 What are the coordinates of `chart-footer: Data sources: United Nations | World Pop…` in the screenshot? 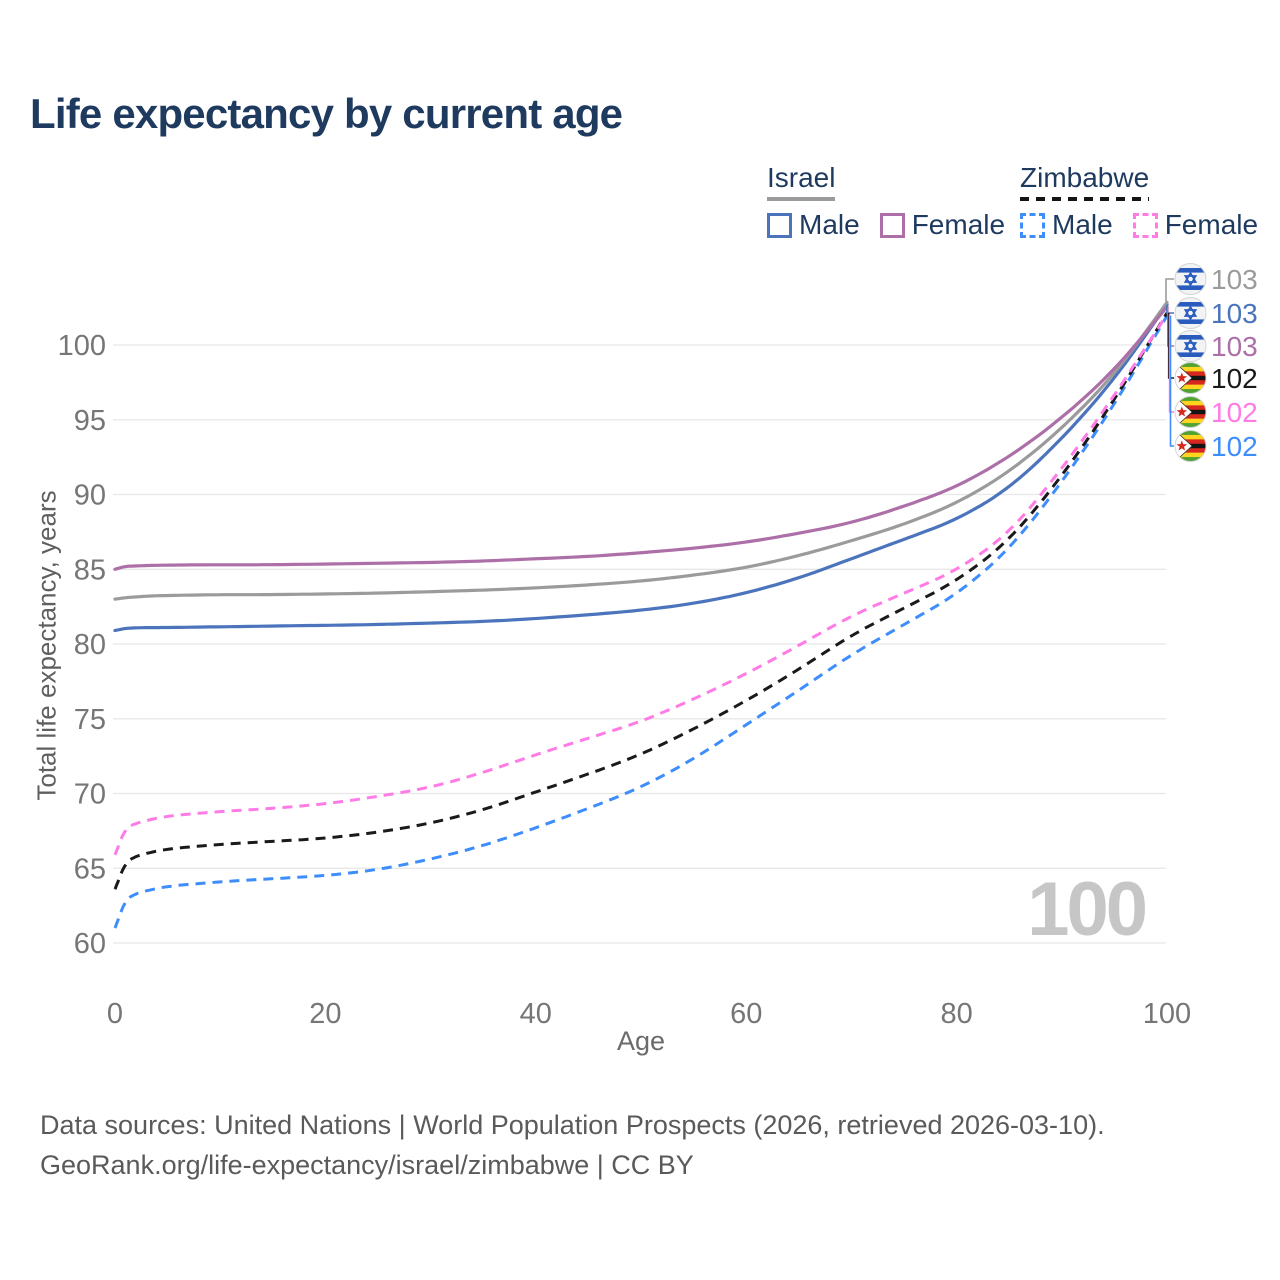 It's located at (572, 1145).